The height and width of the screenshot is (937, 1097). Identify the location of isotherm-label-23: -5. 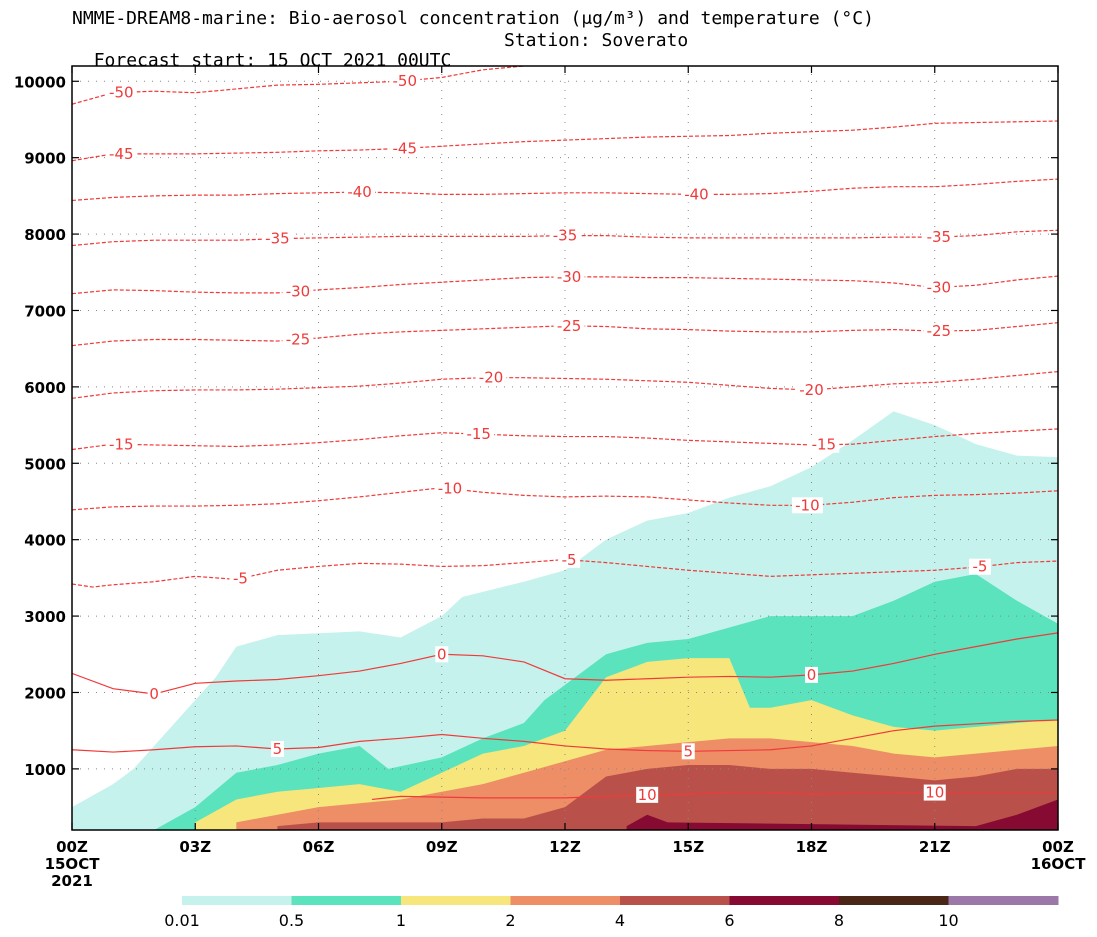
(569, 560).